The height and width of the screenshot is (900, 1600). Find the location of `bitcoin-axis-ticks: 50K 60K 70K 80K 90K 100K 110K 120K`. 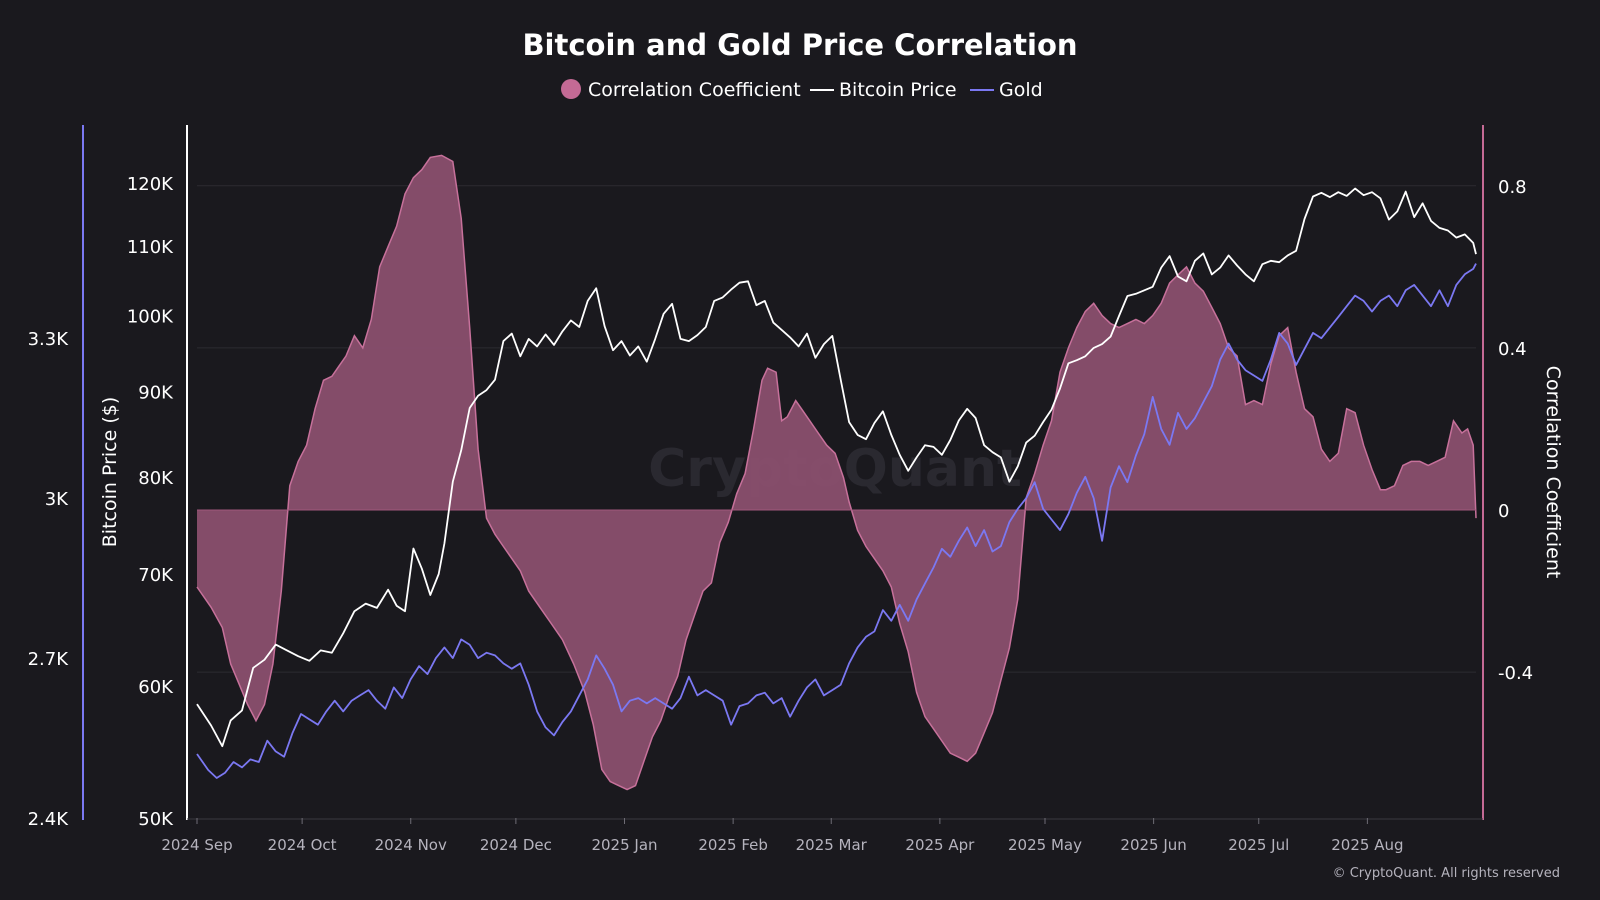

bitcoin-axis-ticks: 50K 60K 70K 80K 90K 100K 110K 120K is located at coordinates (150, 502).